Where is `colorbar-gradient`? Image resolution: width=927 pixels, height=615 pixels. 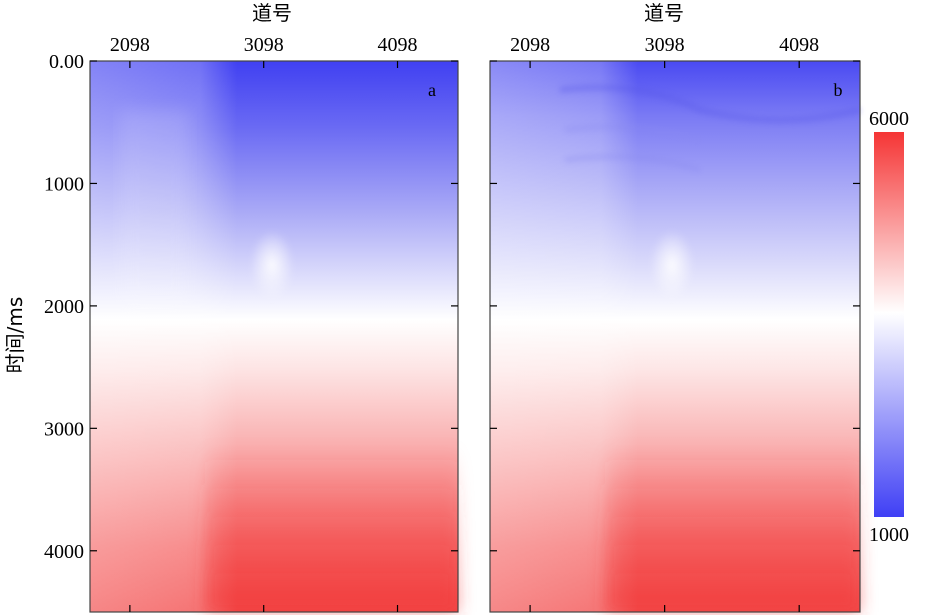
colorbar-gradient is located at coordinates (889, 324).